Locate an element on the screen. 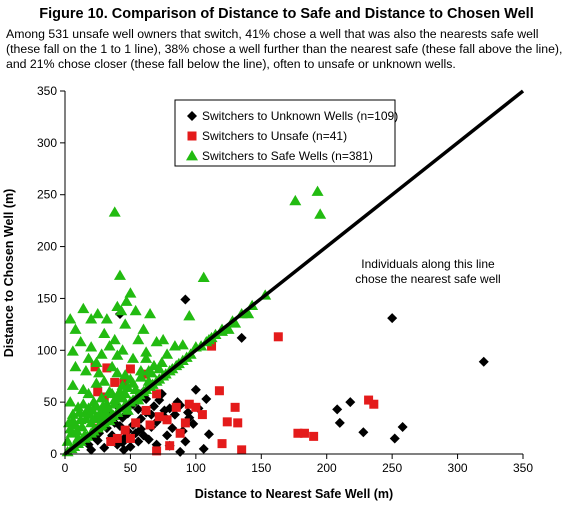 The height and width of the screenshot is (511, 573). legend-box is located at coordinates (285, 133).